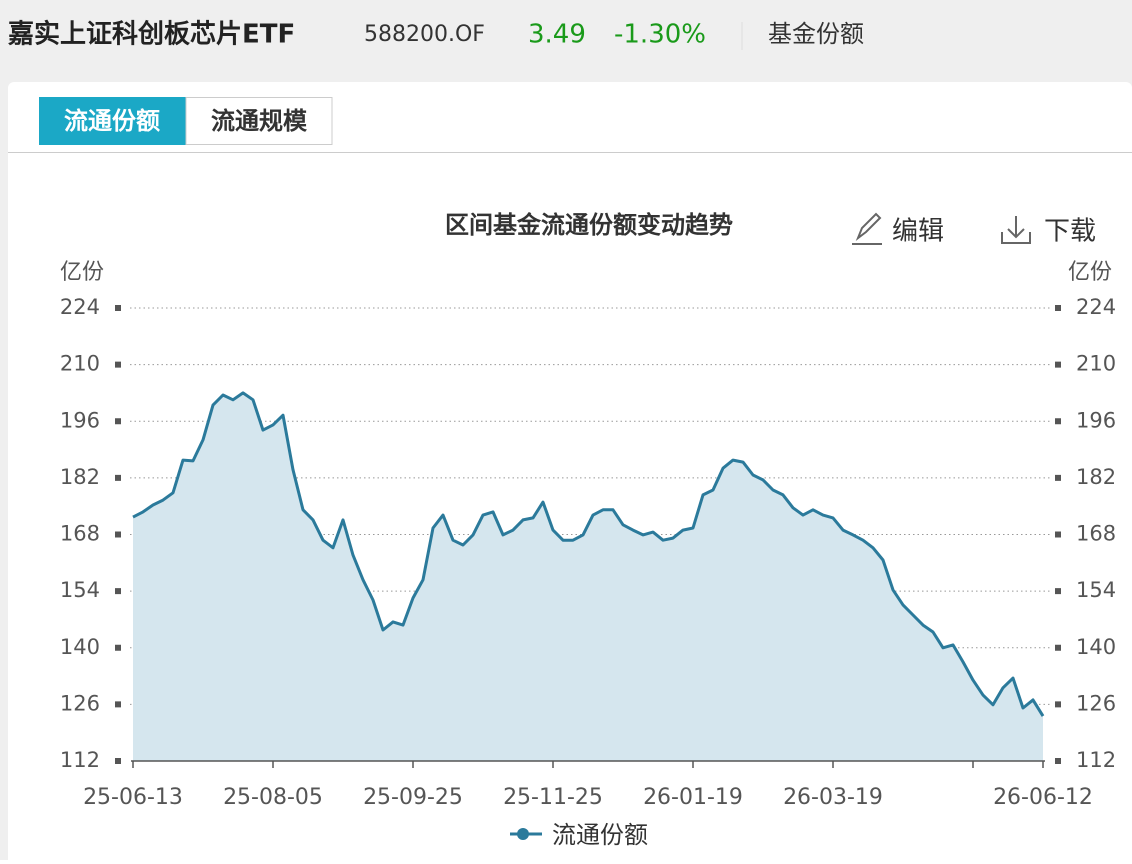  I want to click on price: 3.49, so click(557, 35).